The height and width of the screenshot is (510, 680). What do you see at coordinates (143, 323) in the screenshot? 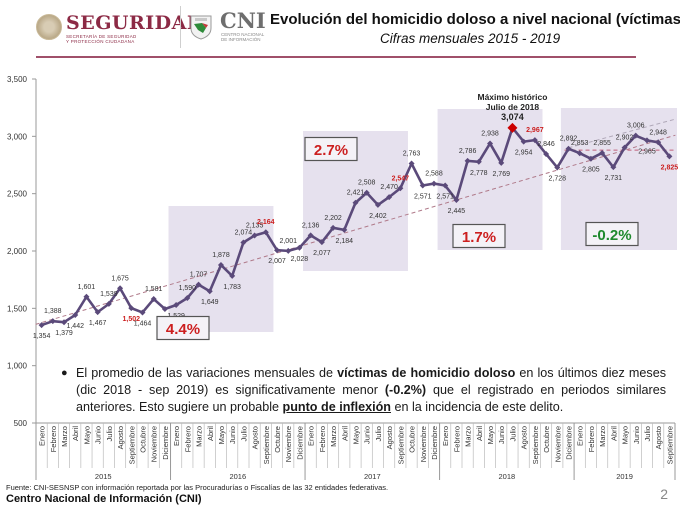
I see `data-label: 1,464` at bounding box center [143, 323].